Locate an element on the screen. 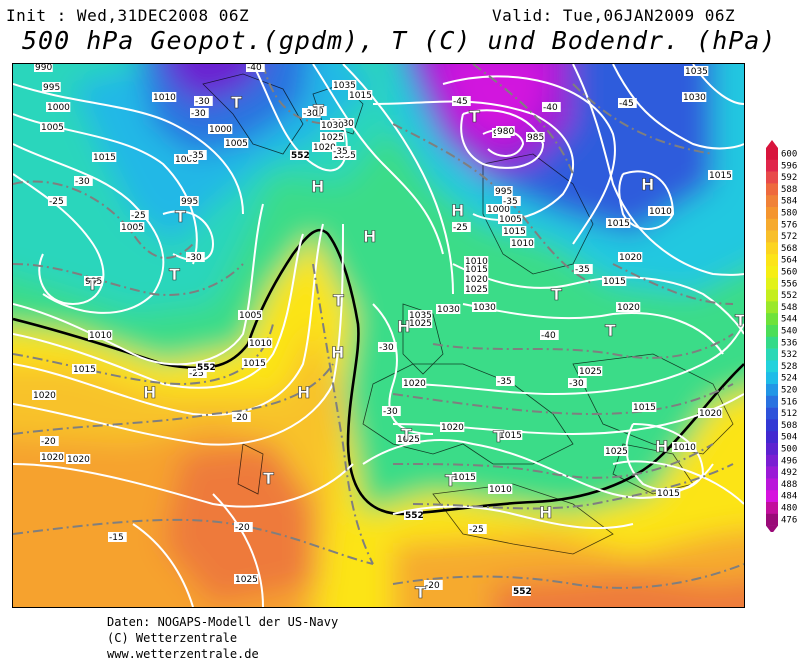 This screenshot has width=812, height=671. legend-label: 512 is located at coordinates (789, 414).